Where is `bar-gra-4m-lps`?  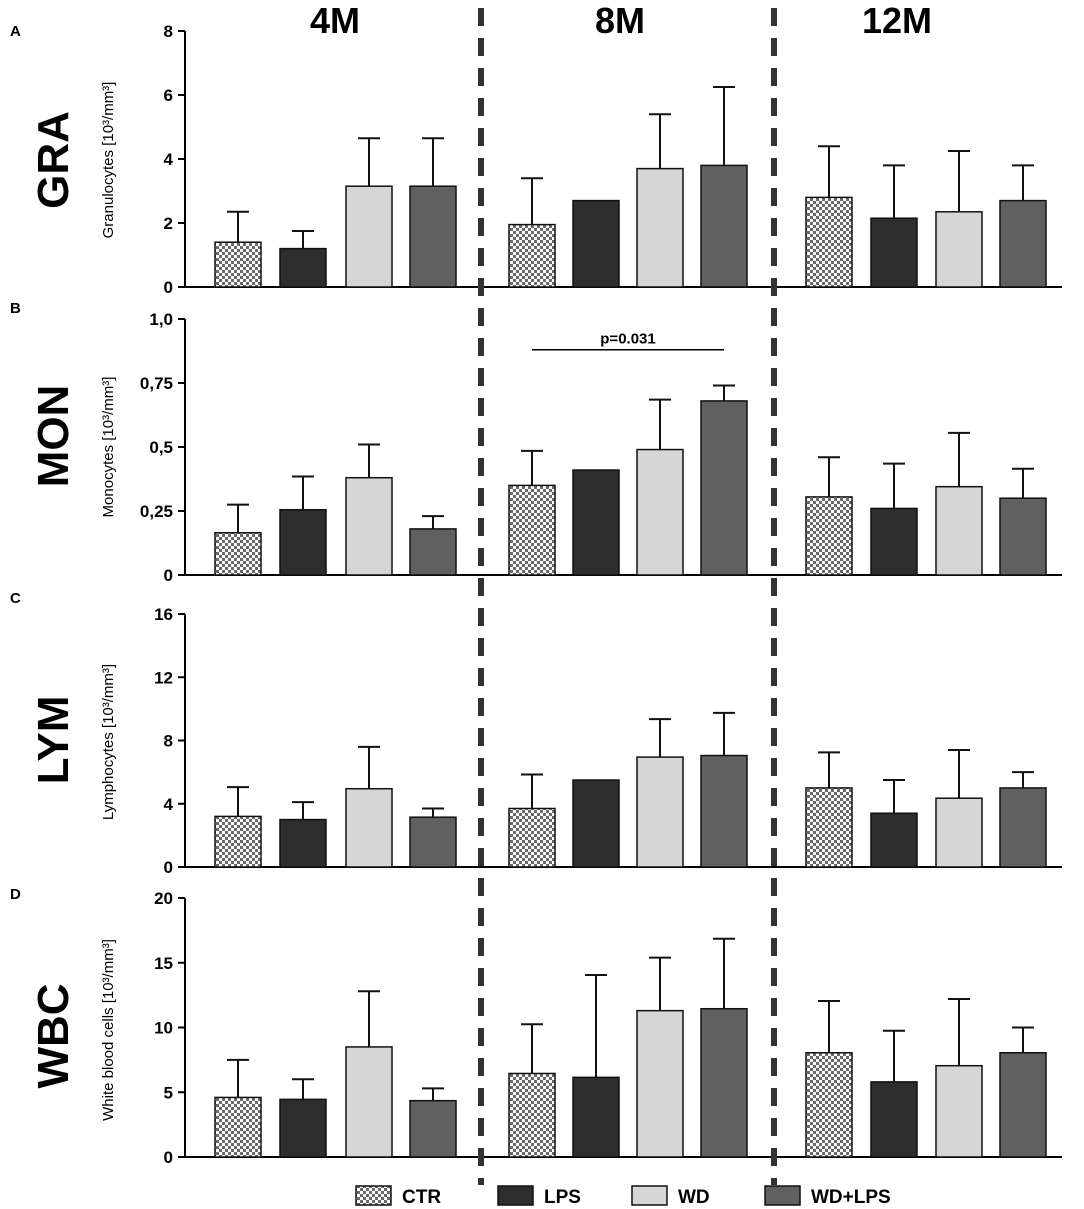 bar-gra-4m-lps is located at coordinates (303, 267).